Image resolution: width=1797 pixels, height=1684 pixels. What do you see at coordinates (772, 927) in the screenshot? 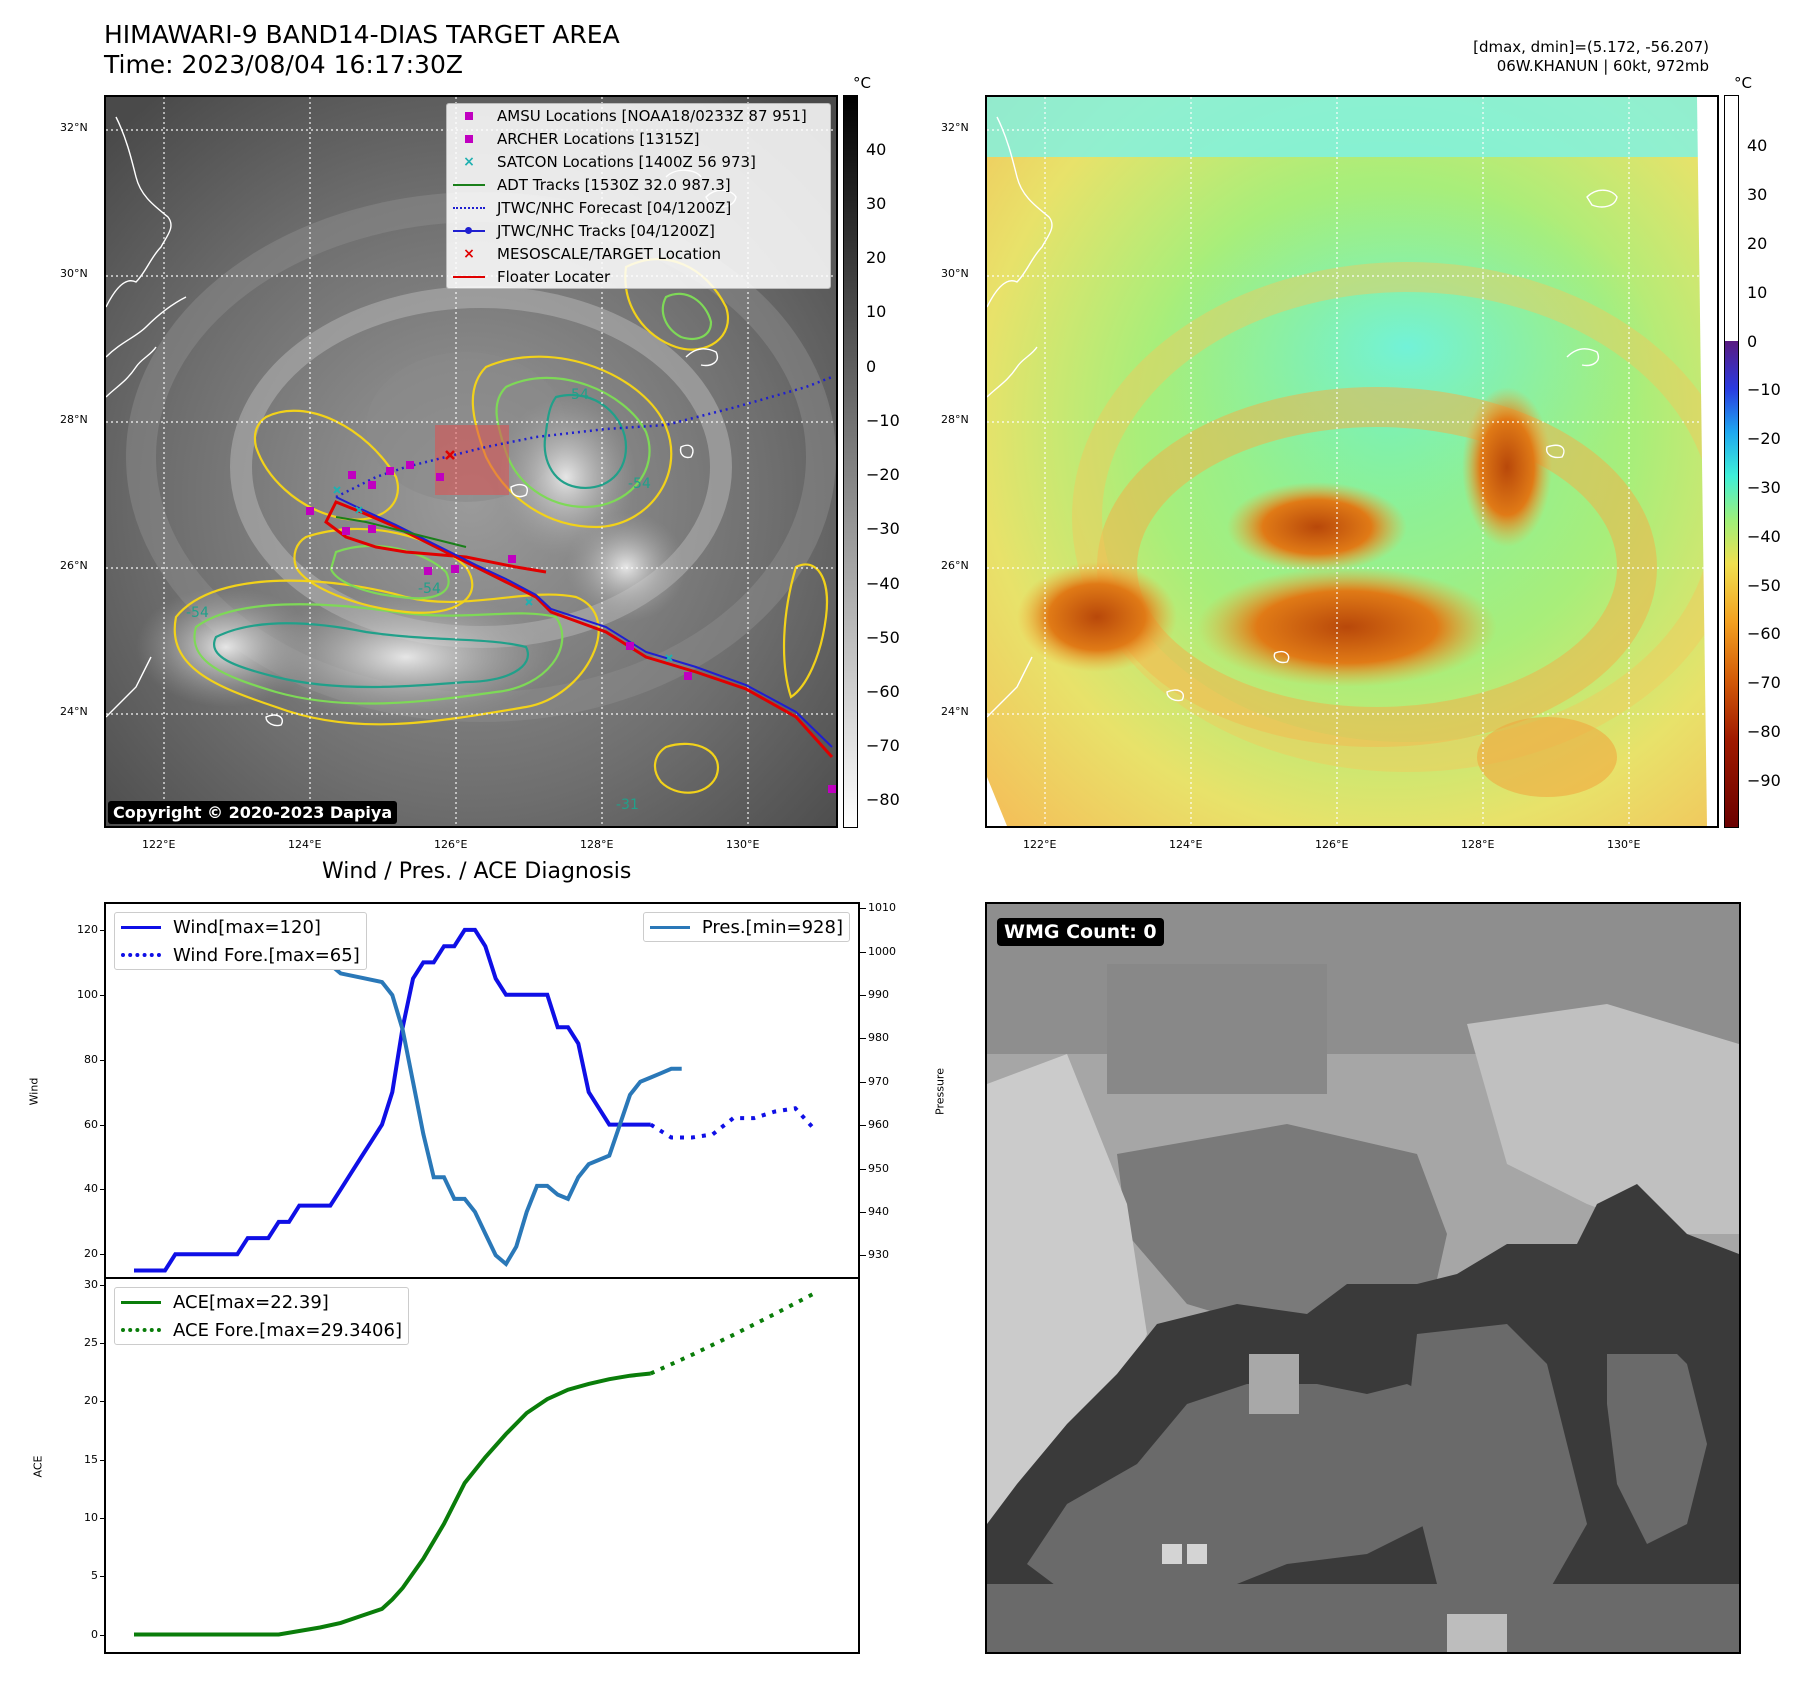
I see `legend-label: Pres.[min=928]` at bounding box center [772, 927].